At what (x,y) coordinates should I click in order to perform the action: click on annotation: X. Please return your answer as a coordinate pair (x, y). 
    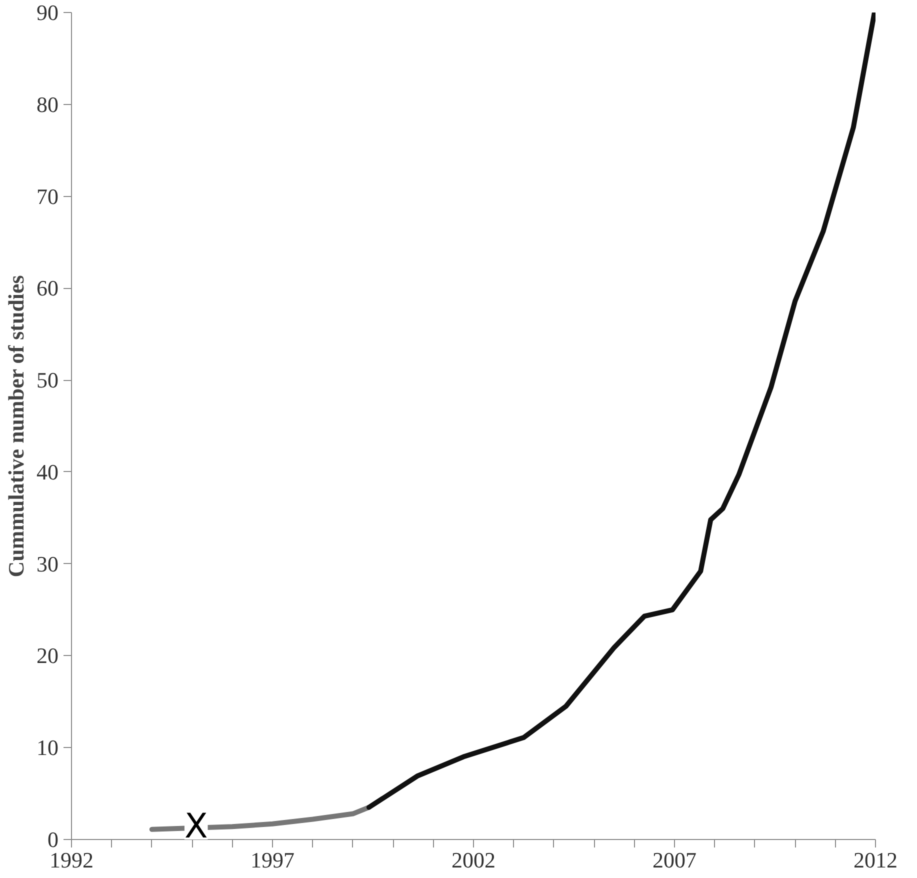
    Looking at the image, I should click on (196, 826).